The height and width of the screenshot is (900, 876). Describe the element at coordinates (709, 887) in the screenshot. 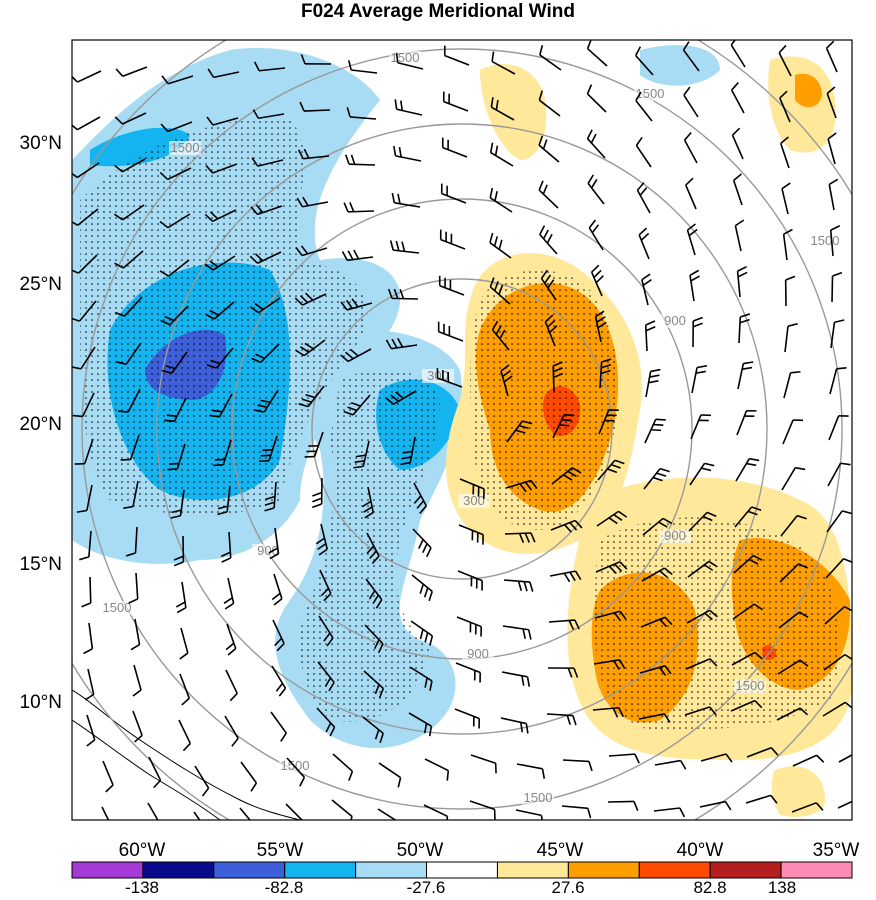

I see `colorbar-label-5: 82.8` at that location.